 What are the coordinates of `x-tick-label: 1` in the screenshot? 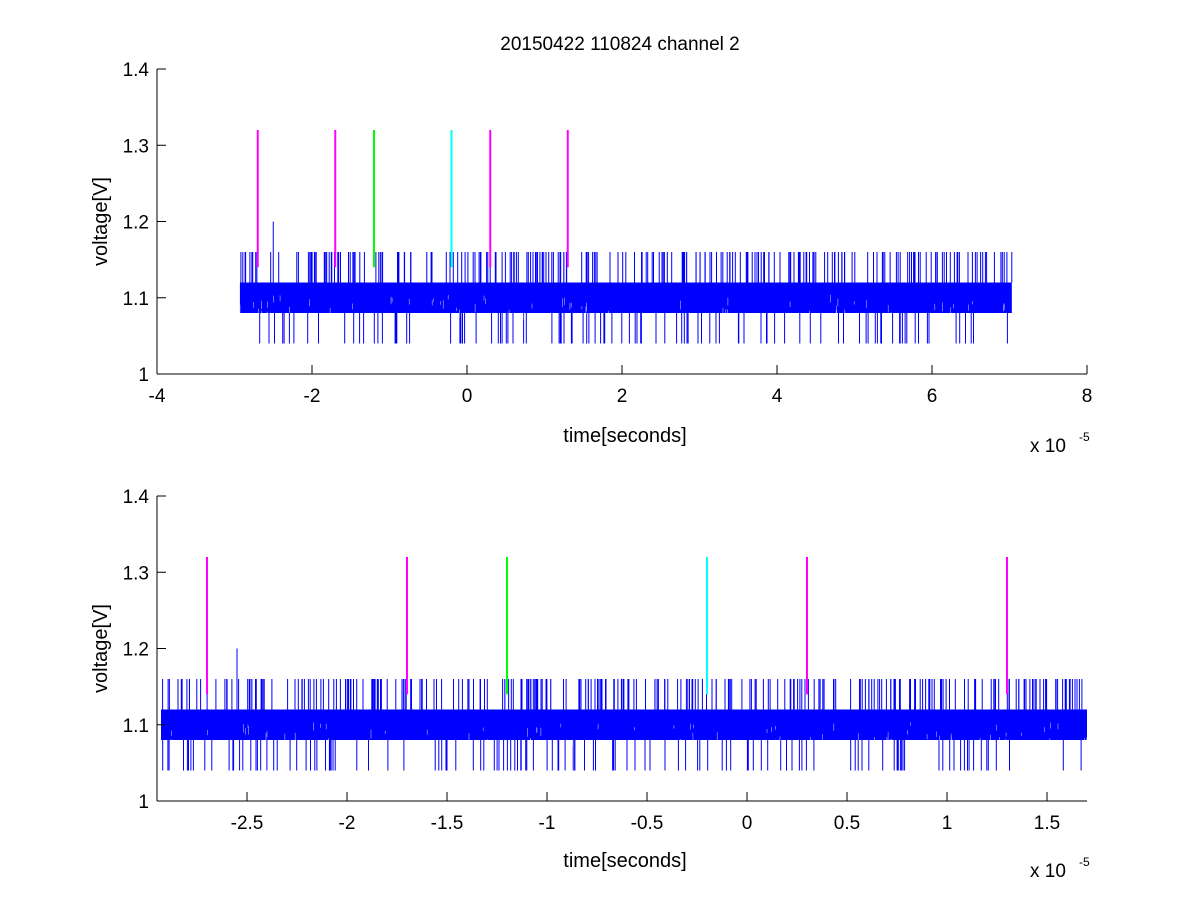 It's located at (947, 823).